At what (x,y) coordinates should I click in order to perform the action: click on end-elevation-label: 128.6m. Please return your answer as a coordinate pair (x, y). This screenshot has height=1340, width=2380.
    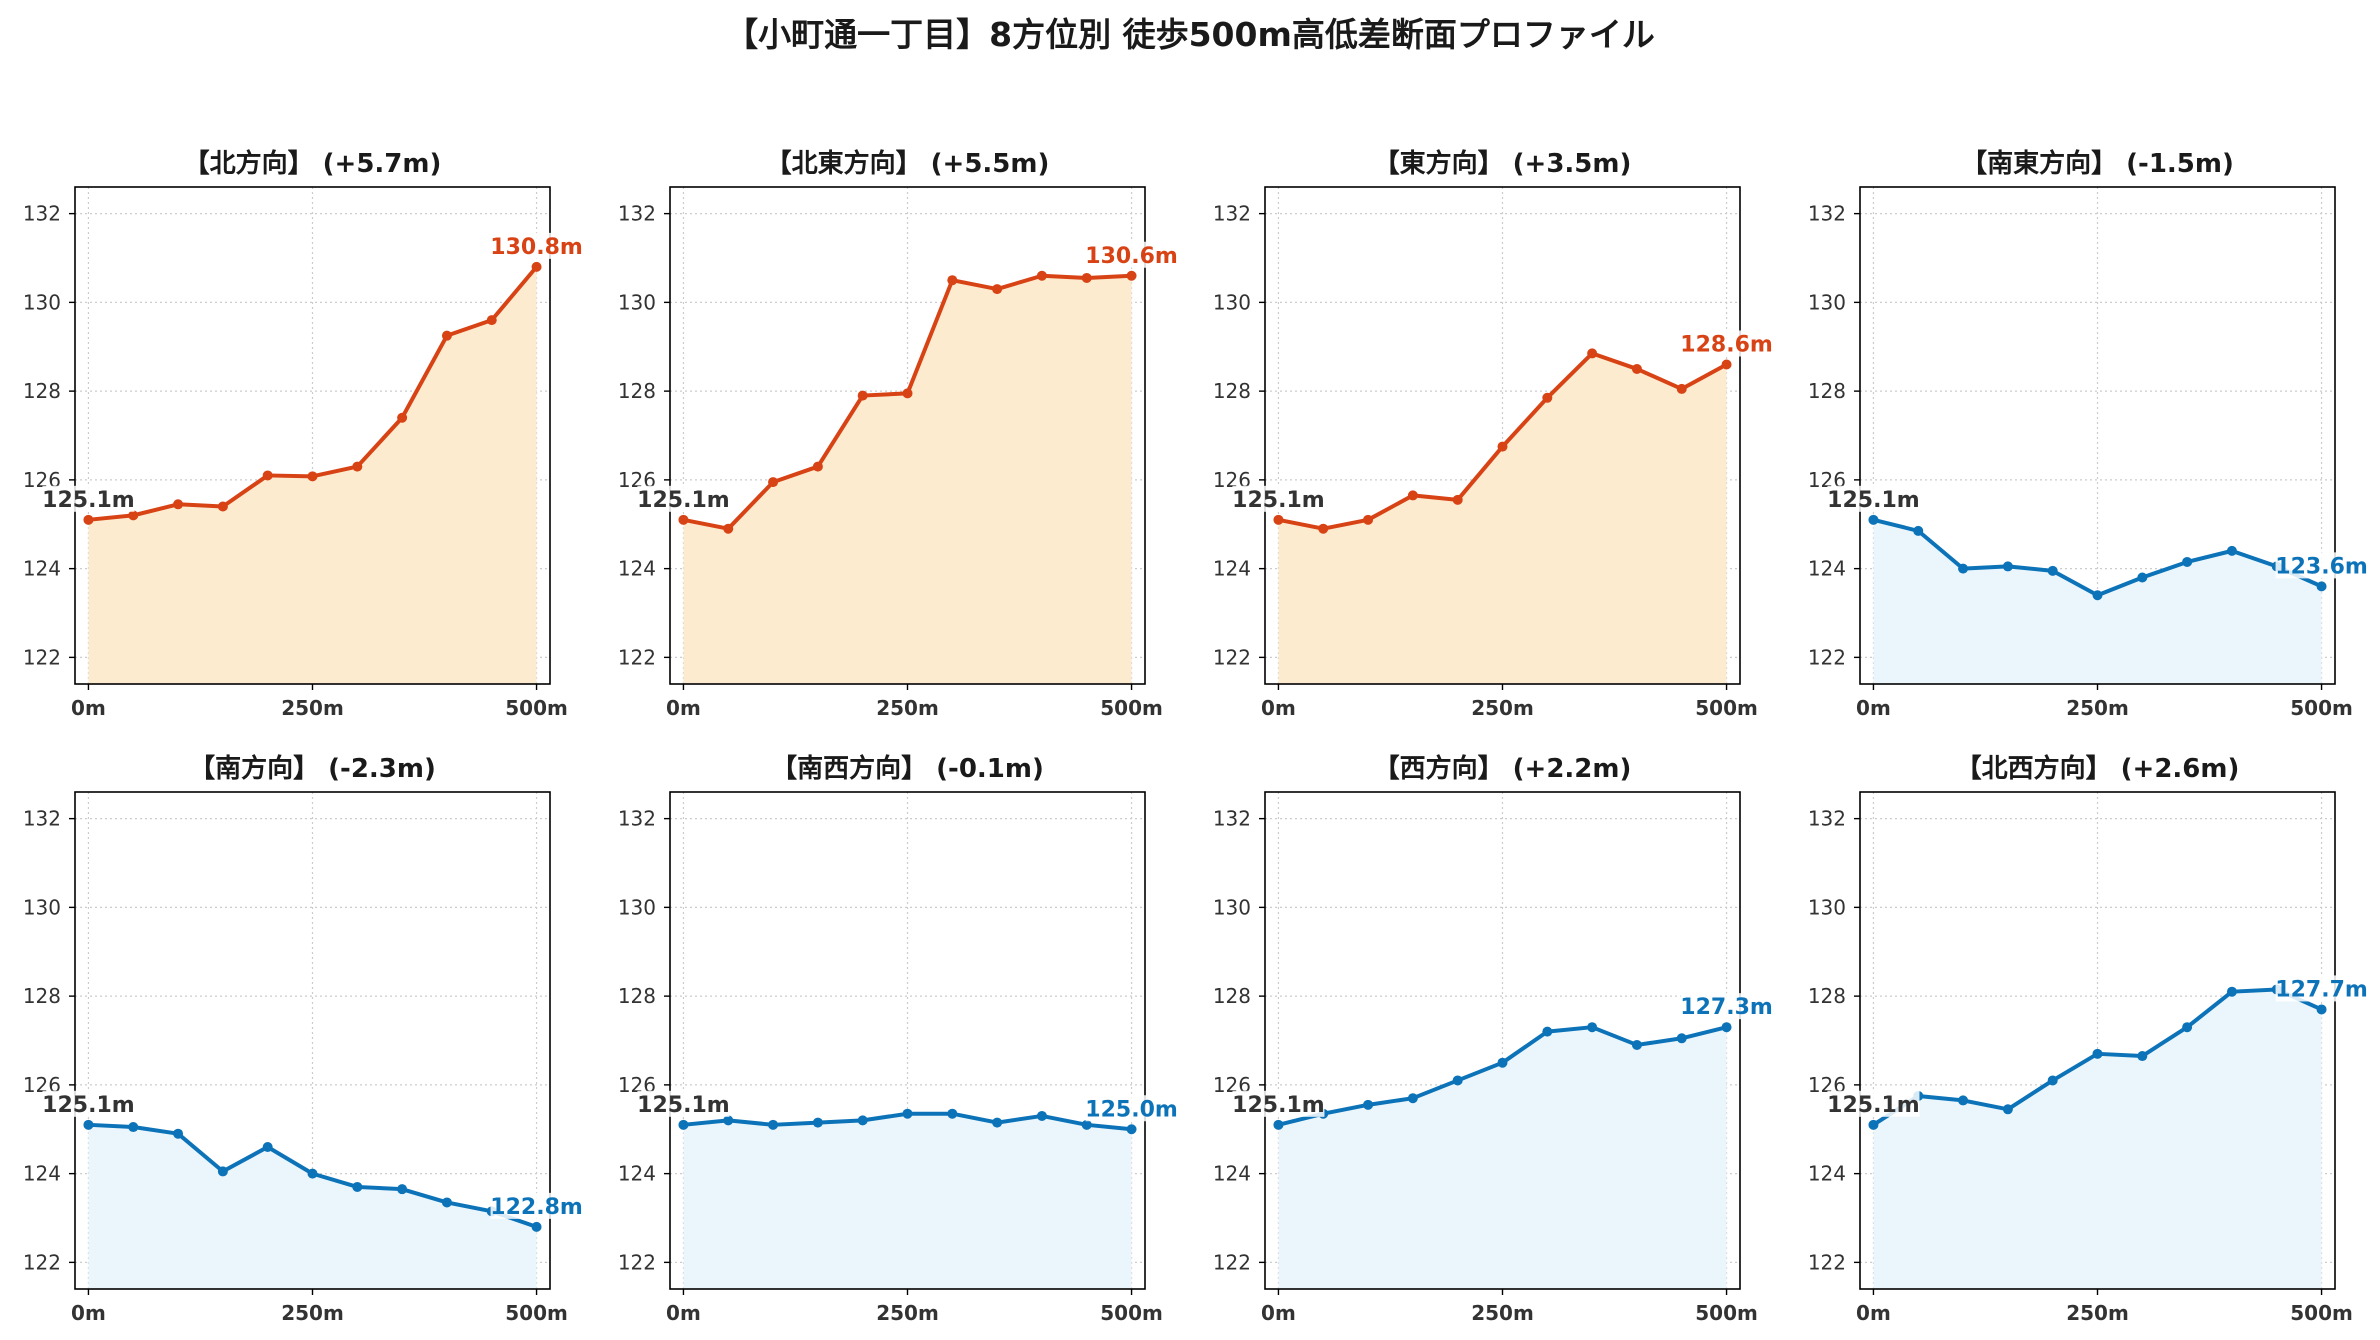
    Looking at the image, I should click on (1726, 345).